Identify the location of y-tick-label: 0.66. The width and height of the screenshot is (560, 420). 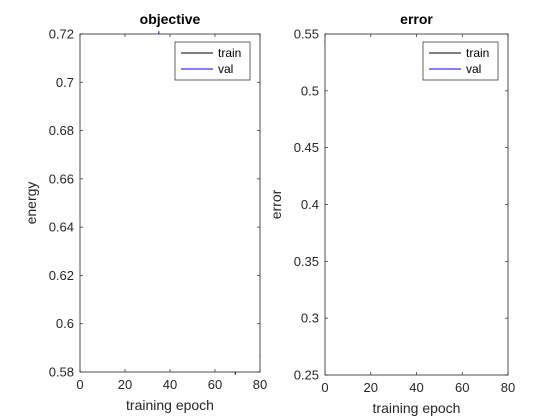
(61, 178).